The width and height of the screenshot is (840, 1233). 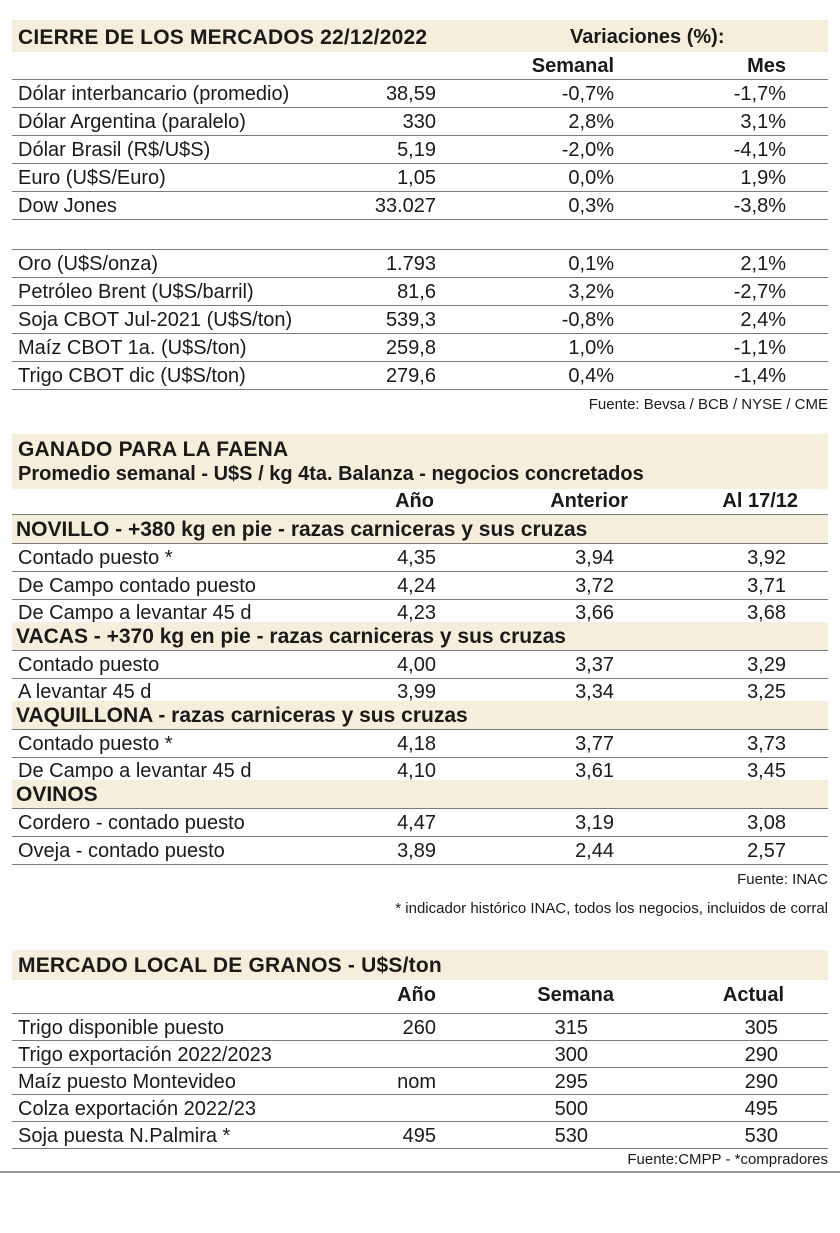 I want to click on market-weekly: 0,3%, so click(x=591, y=206).